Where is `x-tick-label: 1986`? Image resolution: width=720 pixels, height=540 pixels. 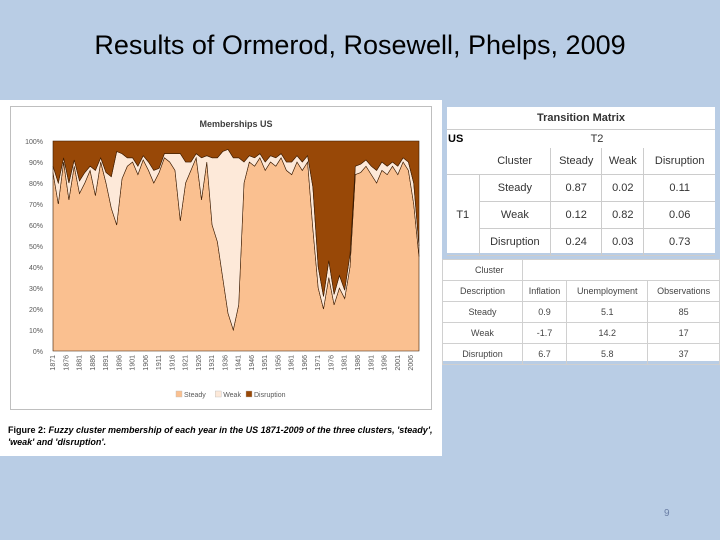 x-tick-label: 1986 is located at coordinates (358, 363).